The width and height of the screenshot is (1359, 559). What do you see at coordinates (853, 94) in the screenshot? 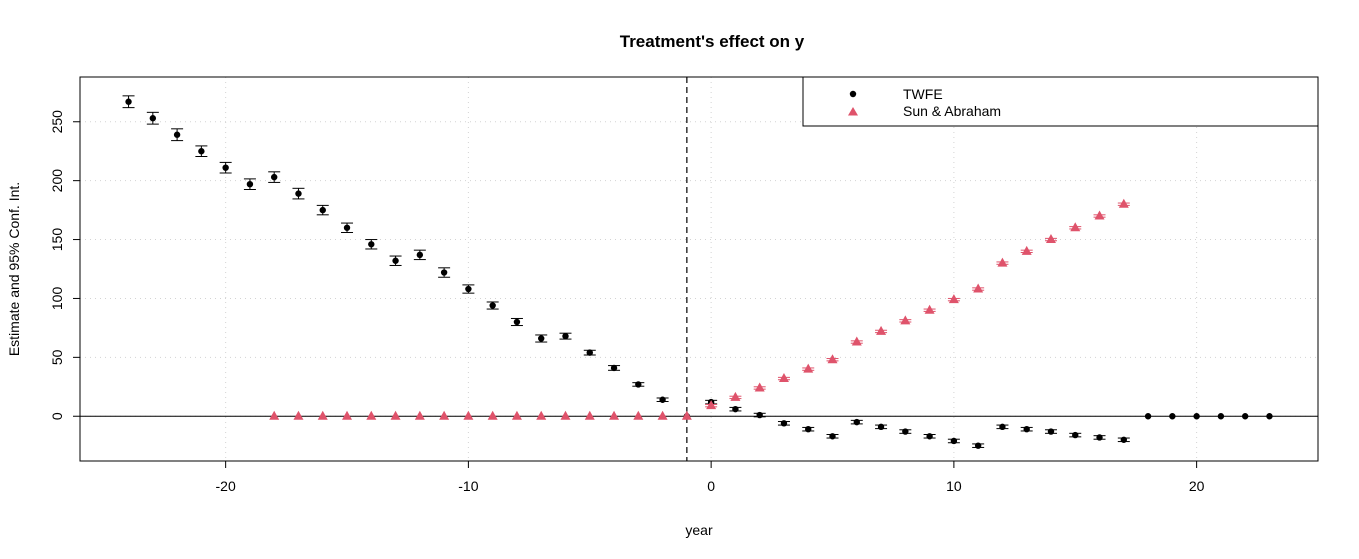
I see `legend-marker-twfe` at bounding box center [853, 94].